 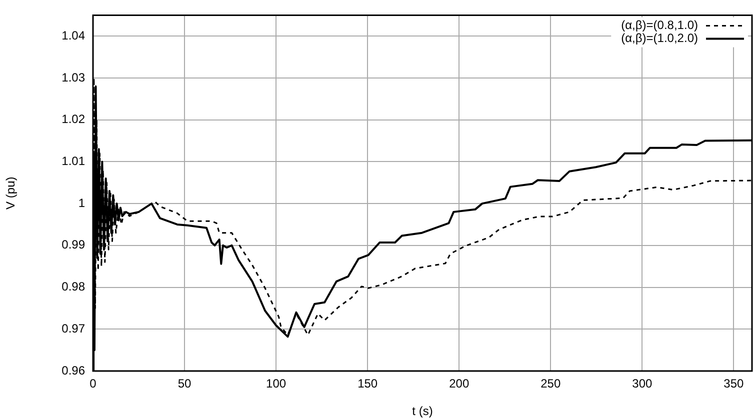 What do you see at coordinates (459, 383) in the screenshot?
I see `x-tick-label: 200` at bounding box center [459, 383].